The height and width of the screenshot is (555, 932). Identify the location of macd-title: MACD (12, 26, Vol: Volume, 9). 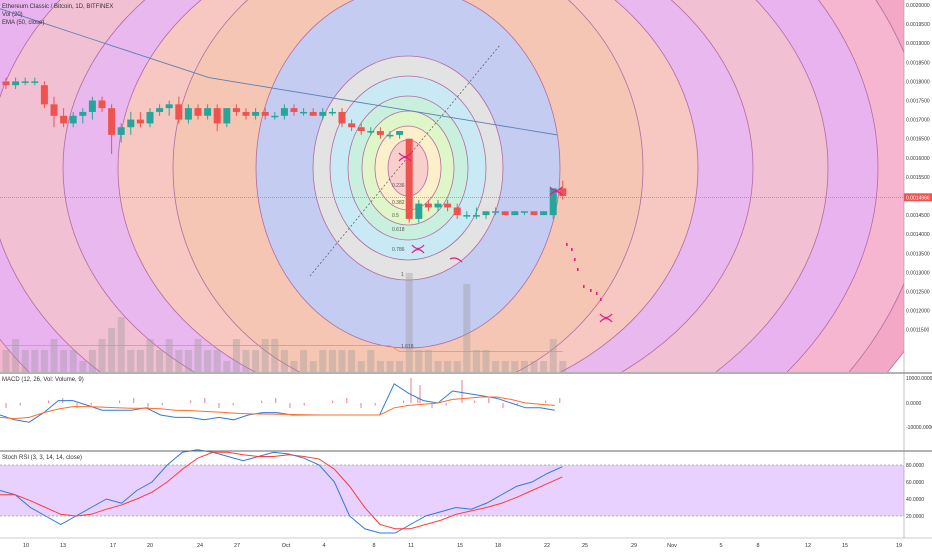
(43, 380).